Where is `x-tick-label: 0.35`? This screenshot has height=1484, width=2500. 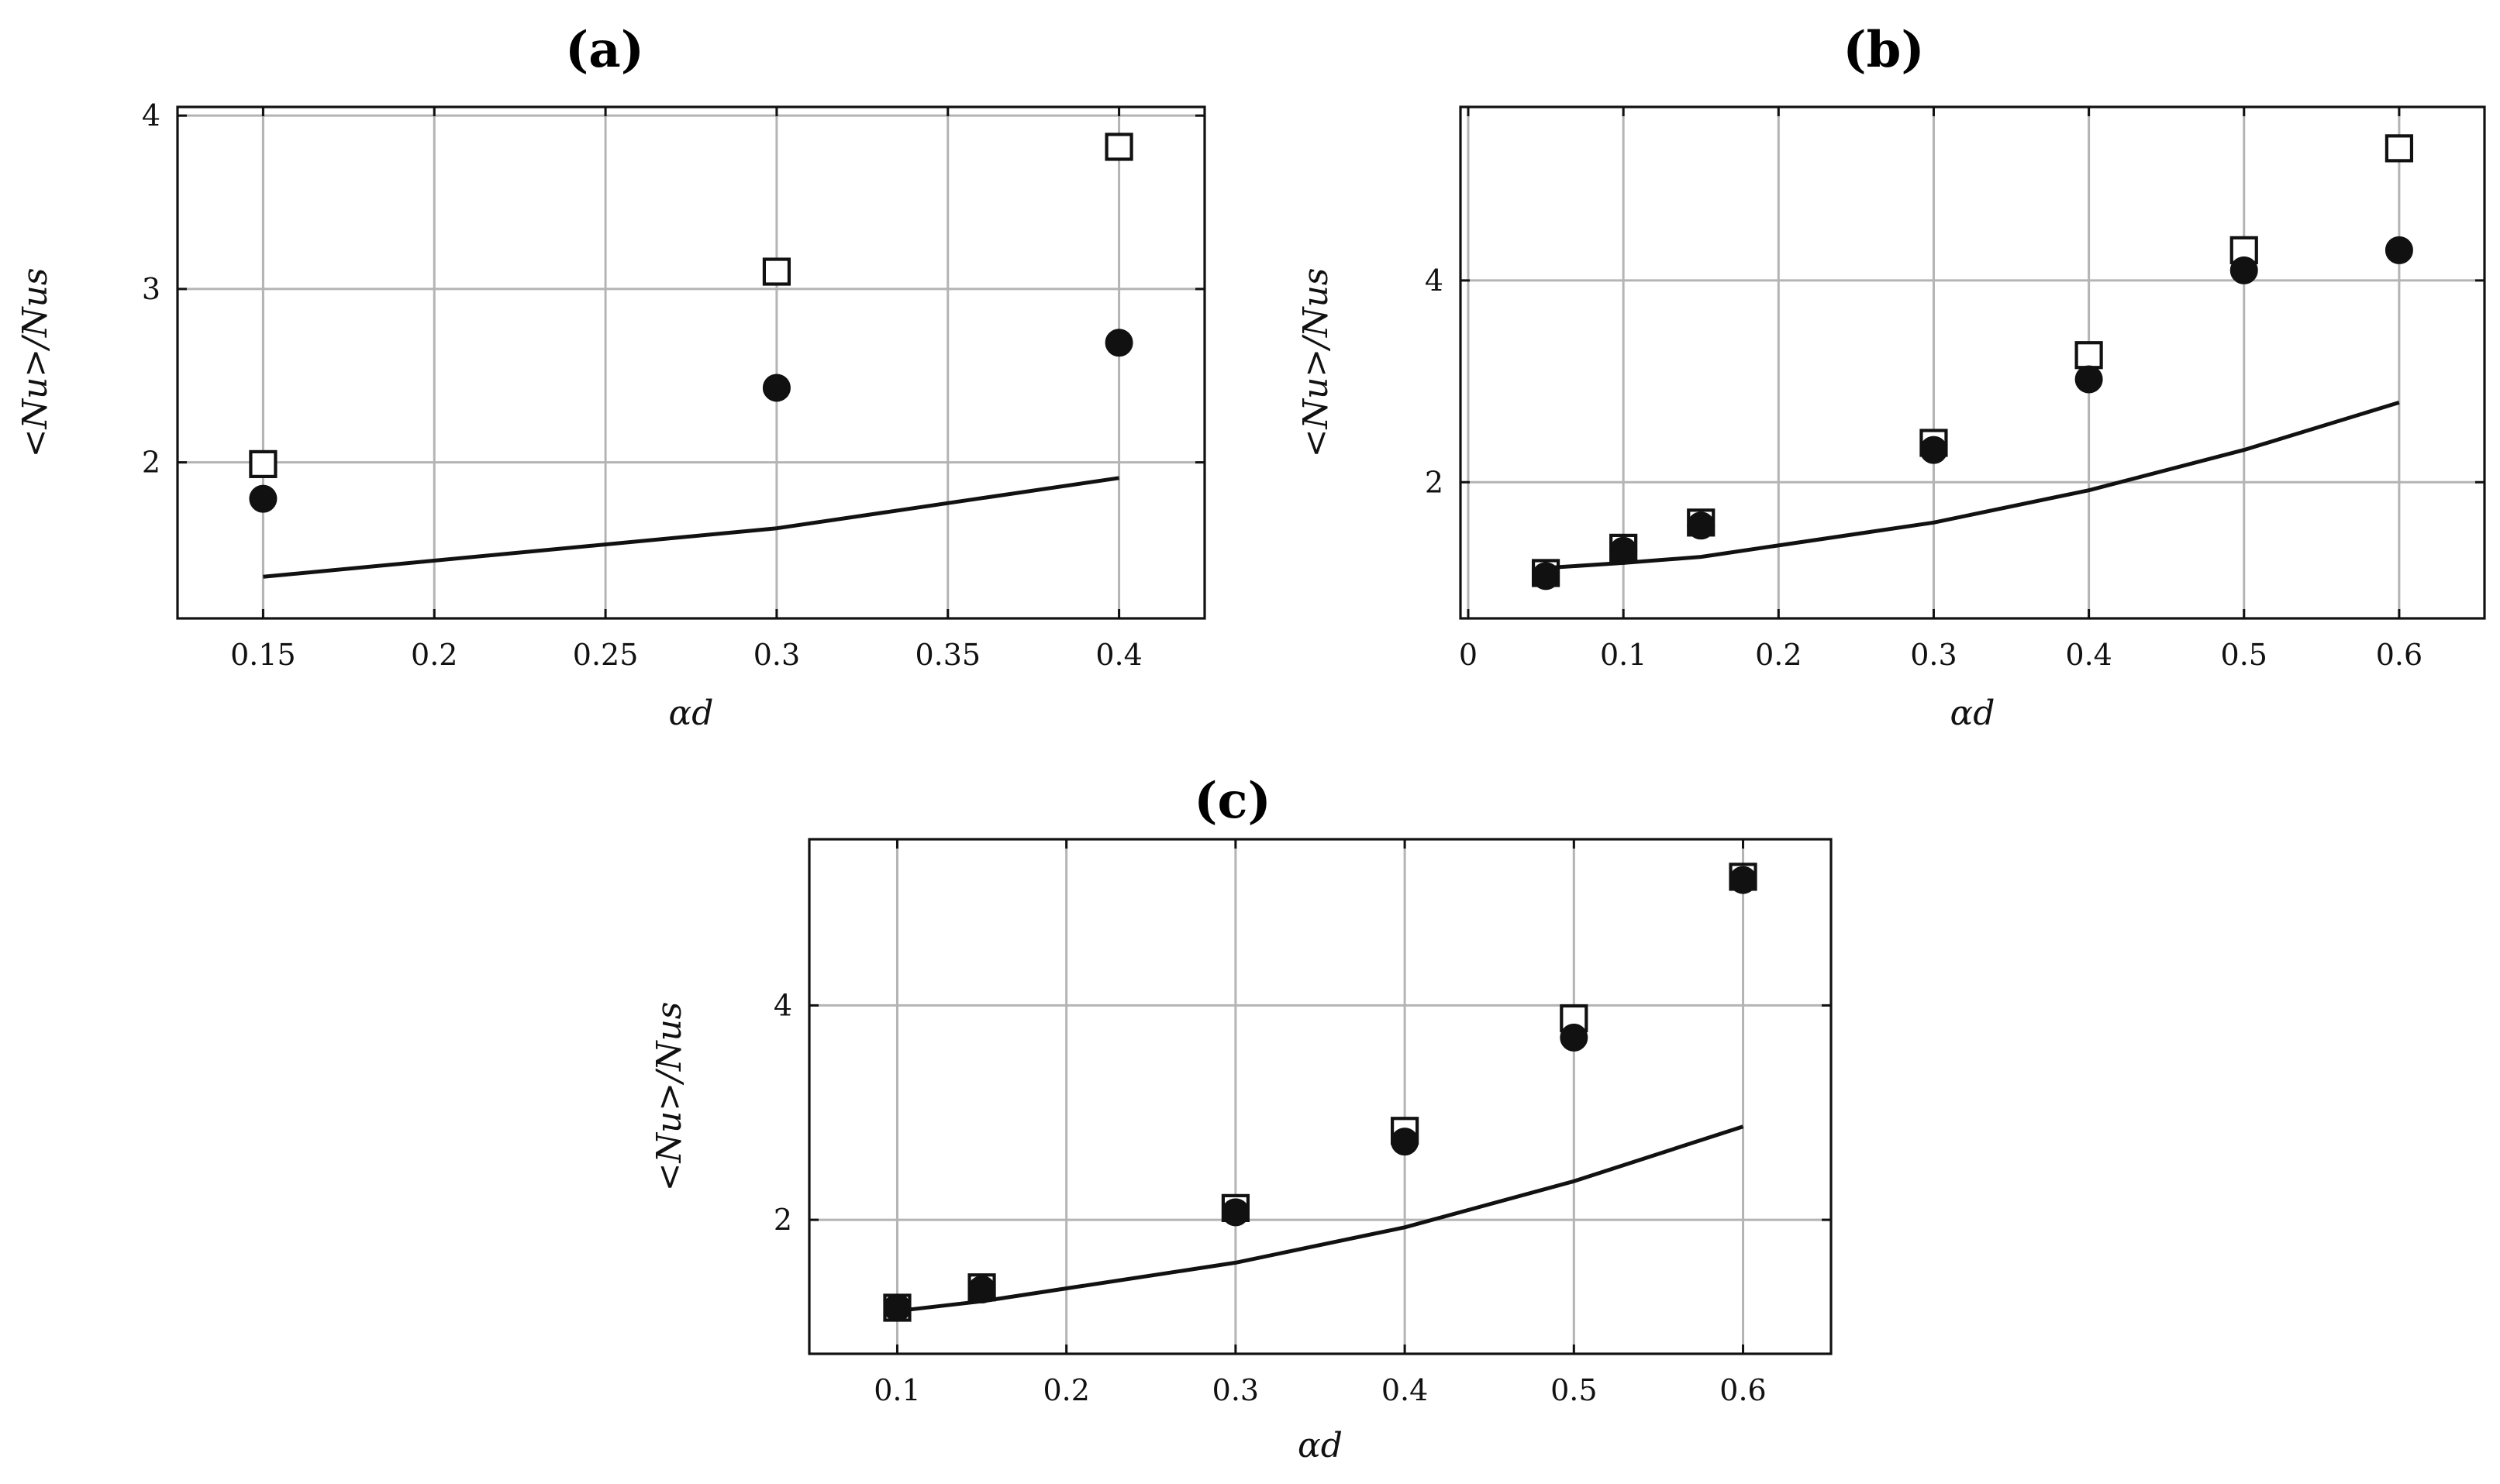
x-tick-label: 0.35 is located at coordinates (948, 655).